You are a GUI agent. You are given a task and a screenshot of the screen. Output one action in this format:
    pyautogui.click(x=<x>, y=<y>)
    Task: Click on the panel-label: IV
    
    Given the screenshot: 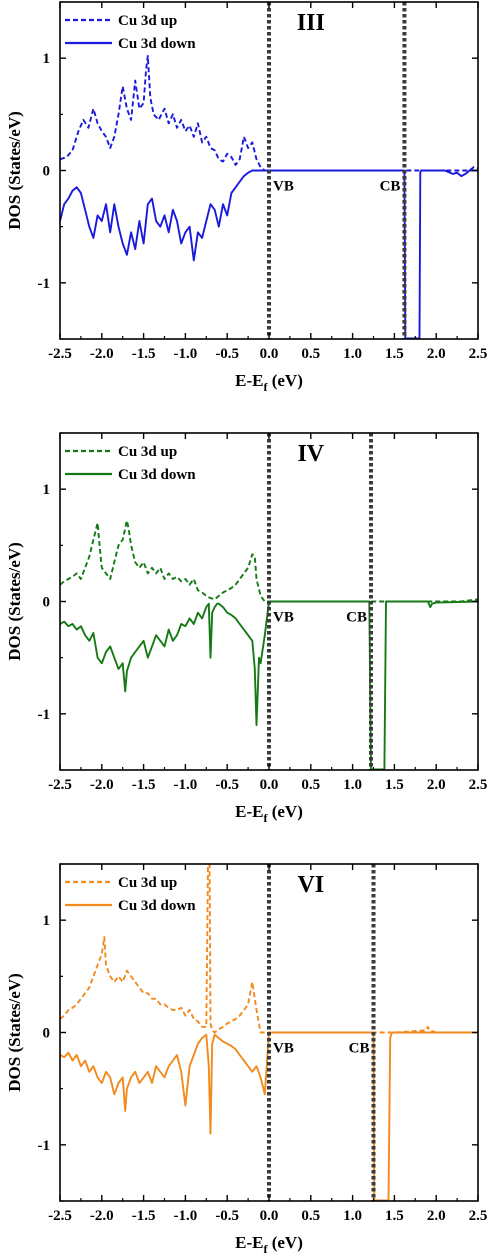 What is the action you would take?
    pyautogui.click(x=310, y=454)
    